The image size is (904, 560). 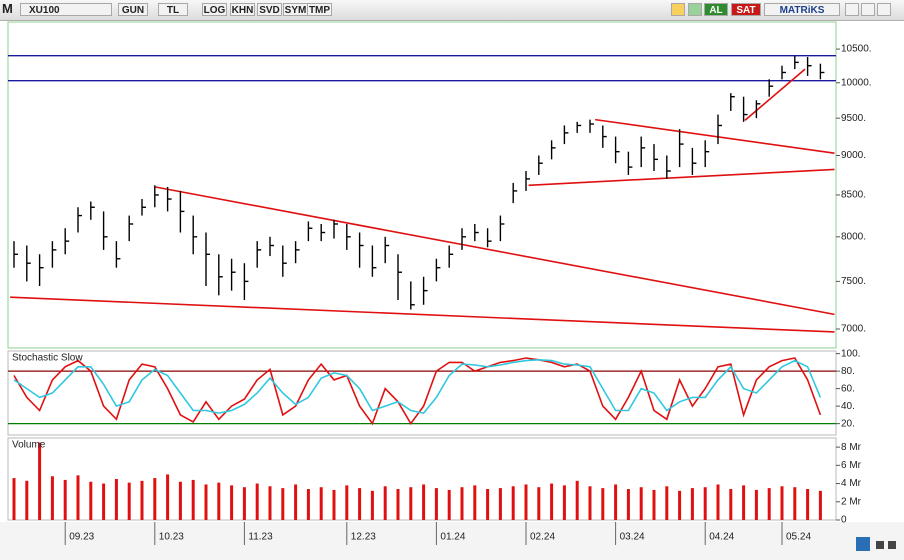 I want to click on nav-icon, so click(x=863, y=544).